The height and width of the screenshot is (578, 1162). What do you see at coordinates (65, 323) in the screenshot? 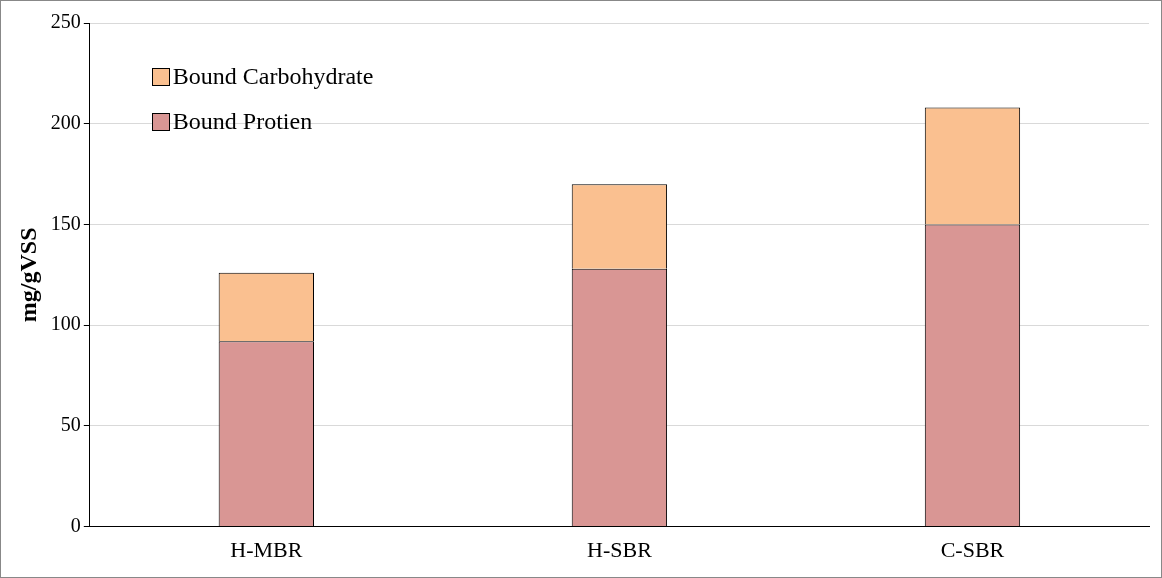
I see `y-tick-label: 100` at bounding box center [65, 323].